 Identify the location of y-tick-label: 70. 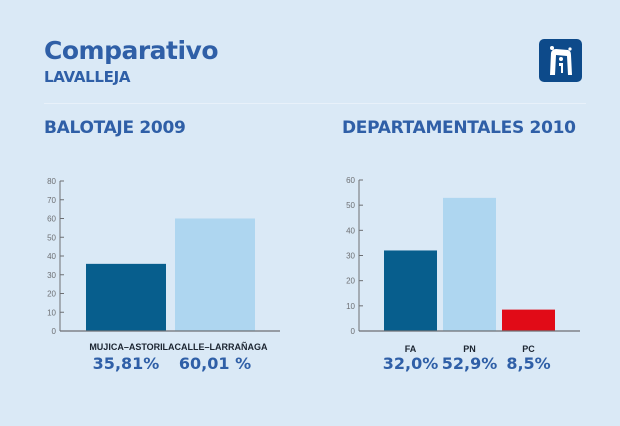
(51, 200).